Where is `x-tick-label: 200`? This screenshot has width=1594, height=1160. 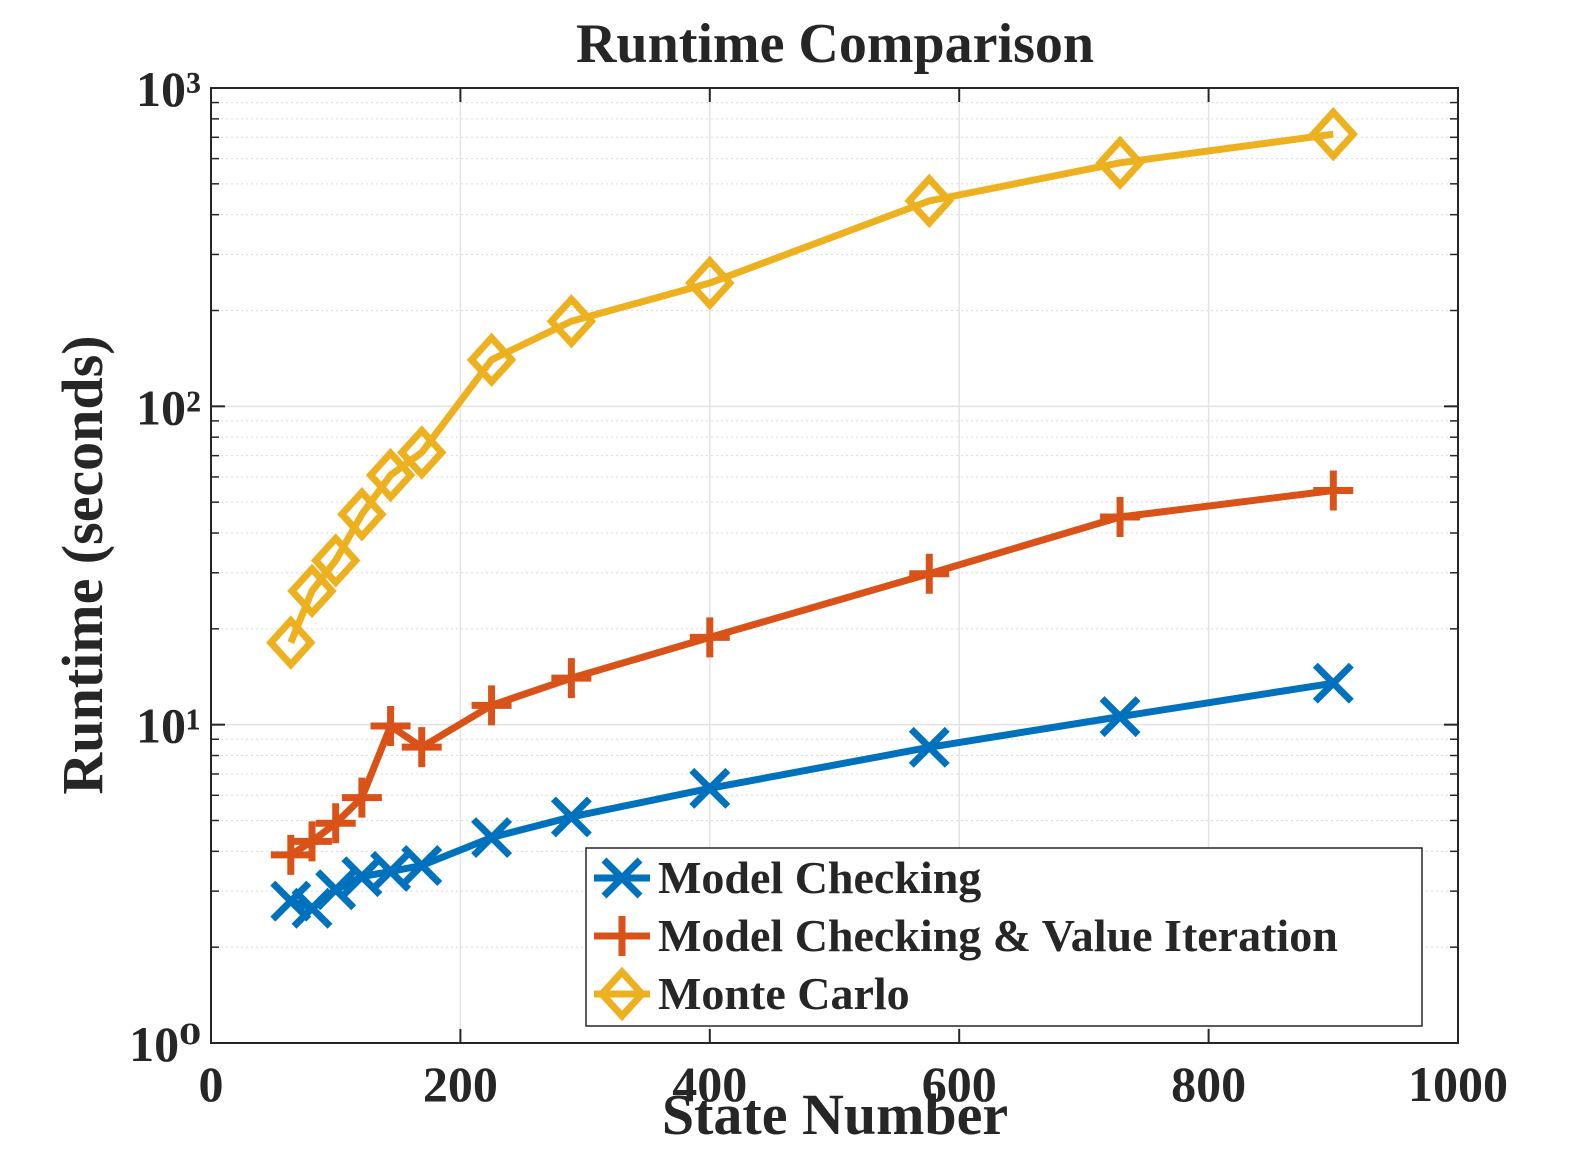 x-tick-label: 200 is located at coordinates (460, 1084).